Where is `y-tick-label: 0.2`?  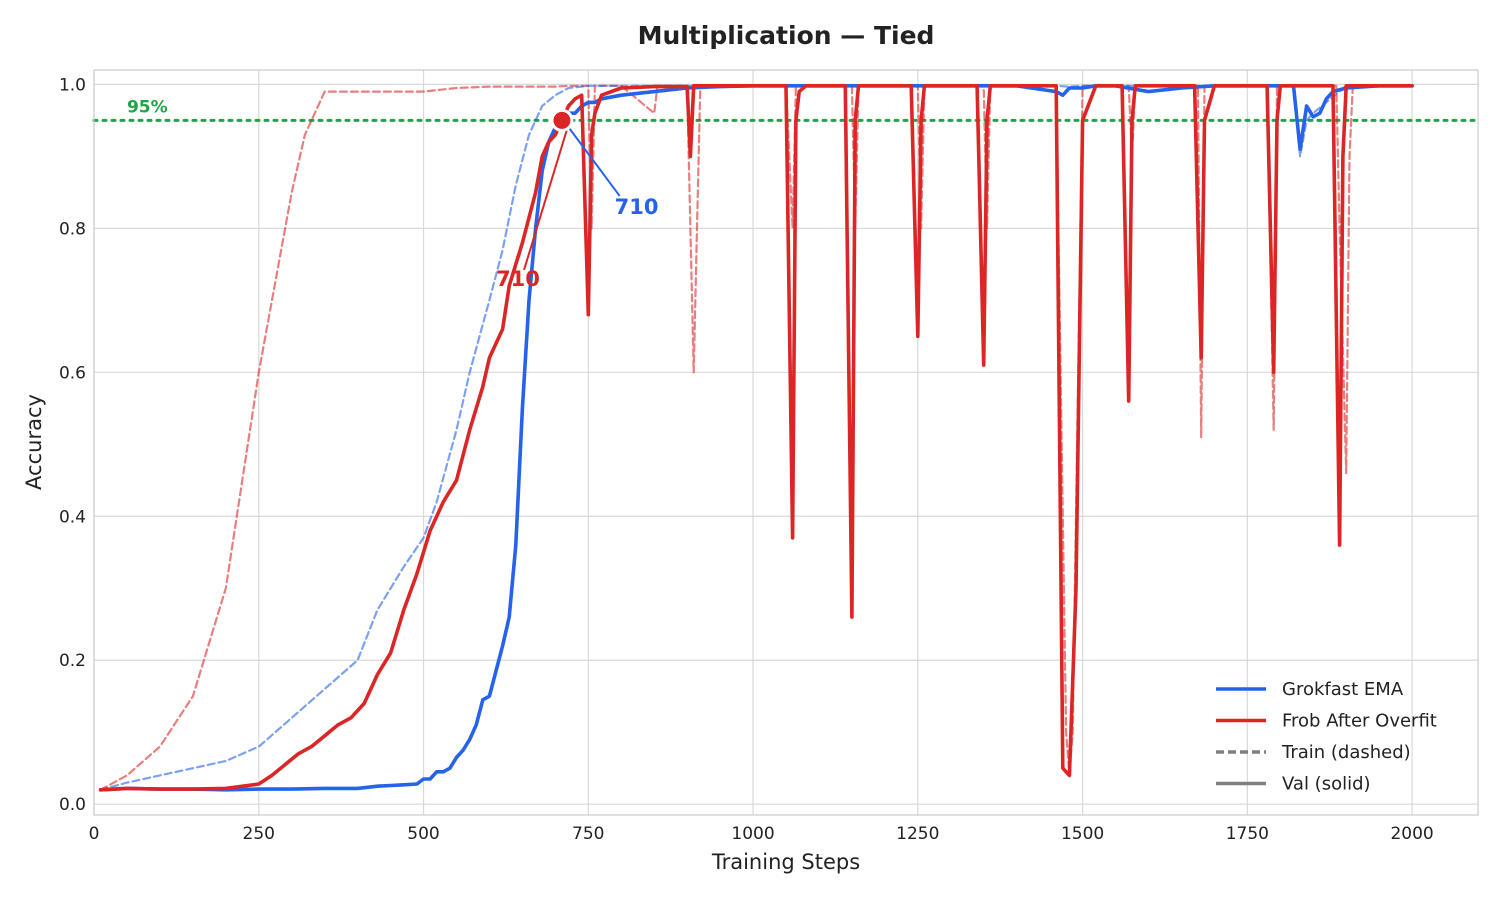 y-tick-label: 0.2 is located at coordinates (72, 661).